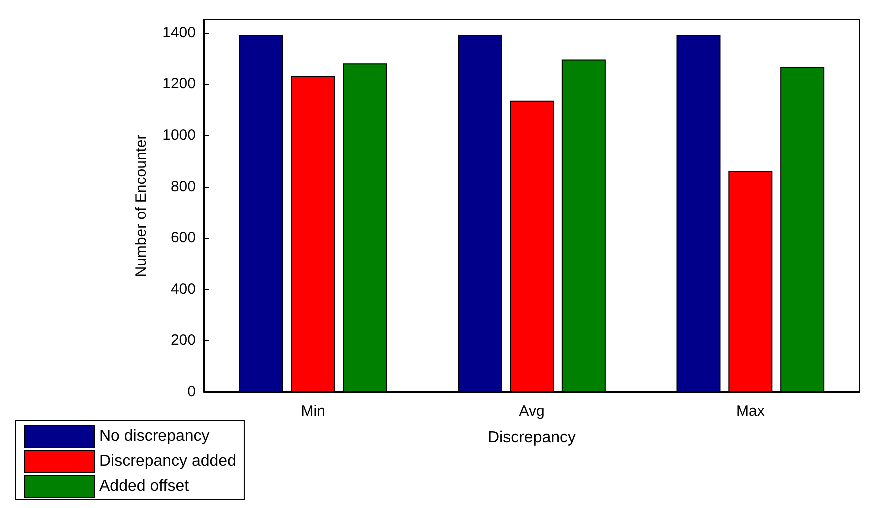 The width and height of the screenshot is (871, 508). I want to click on x-tick-label: Avg, so click(532, 411).